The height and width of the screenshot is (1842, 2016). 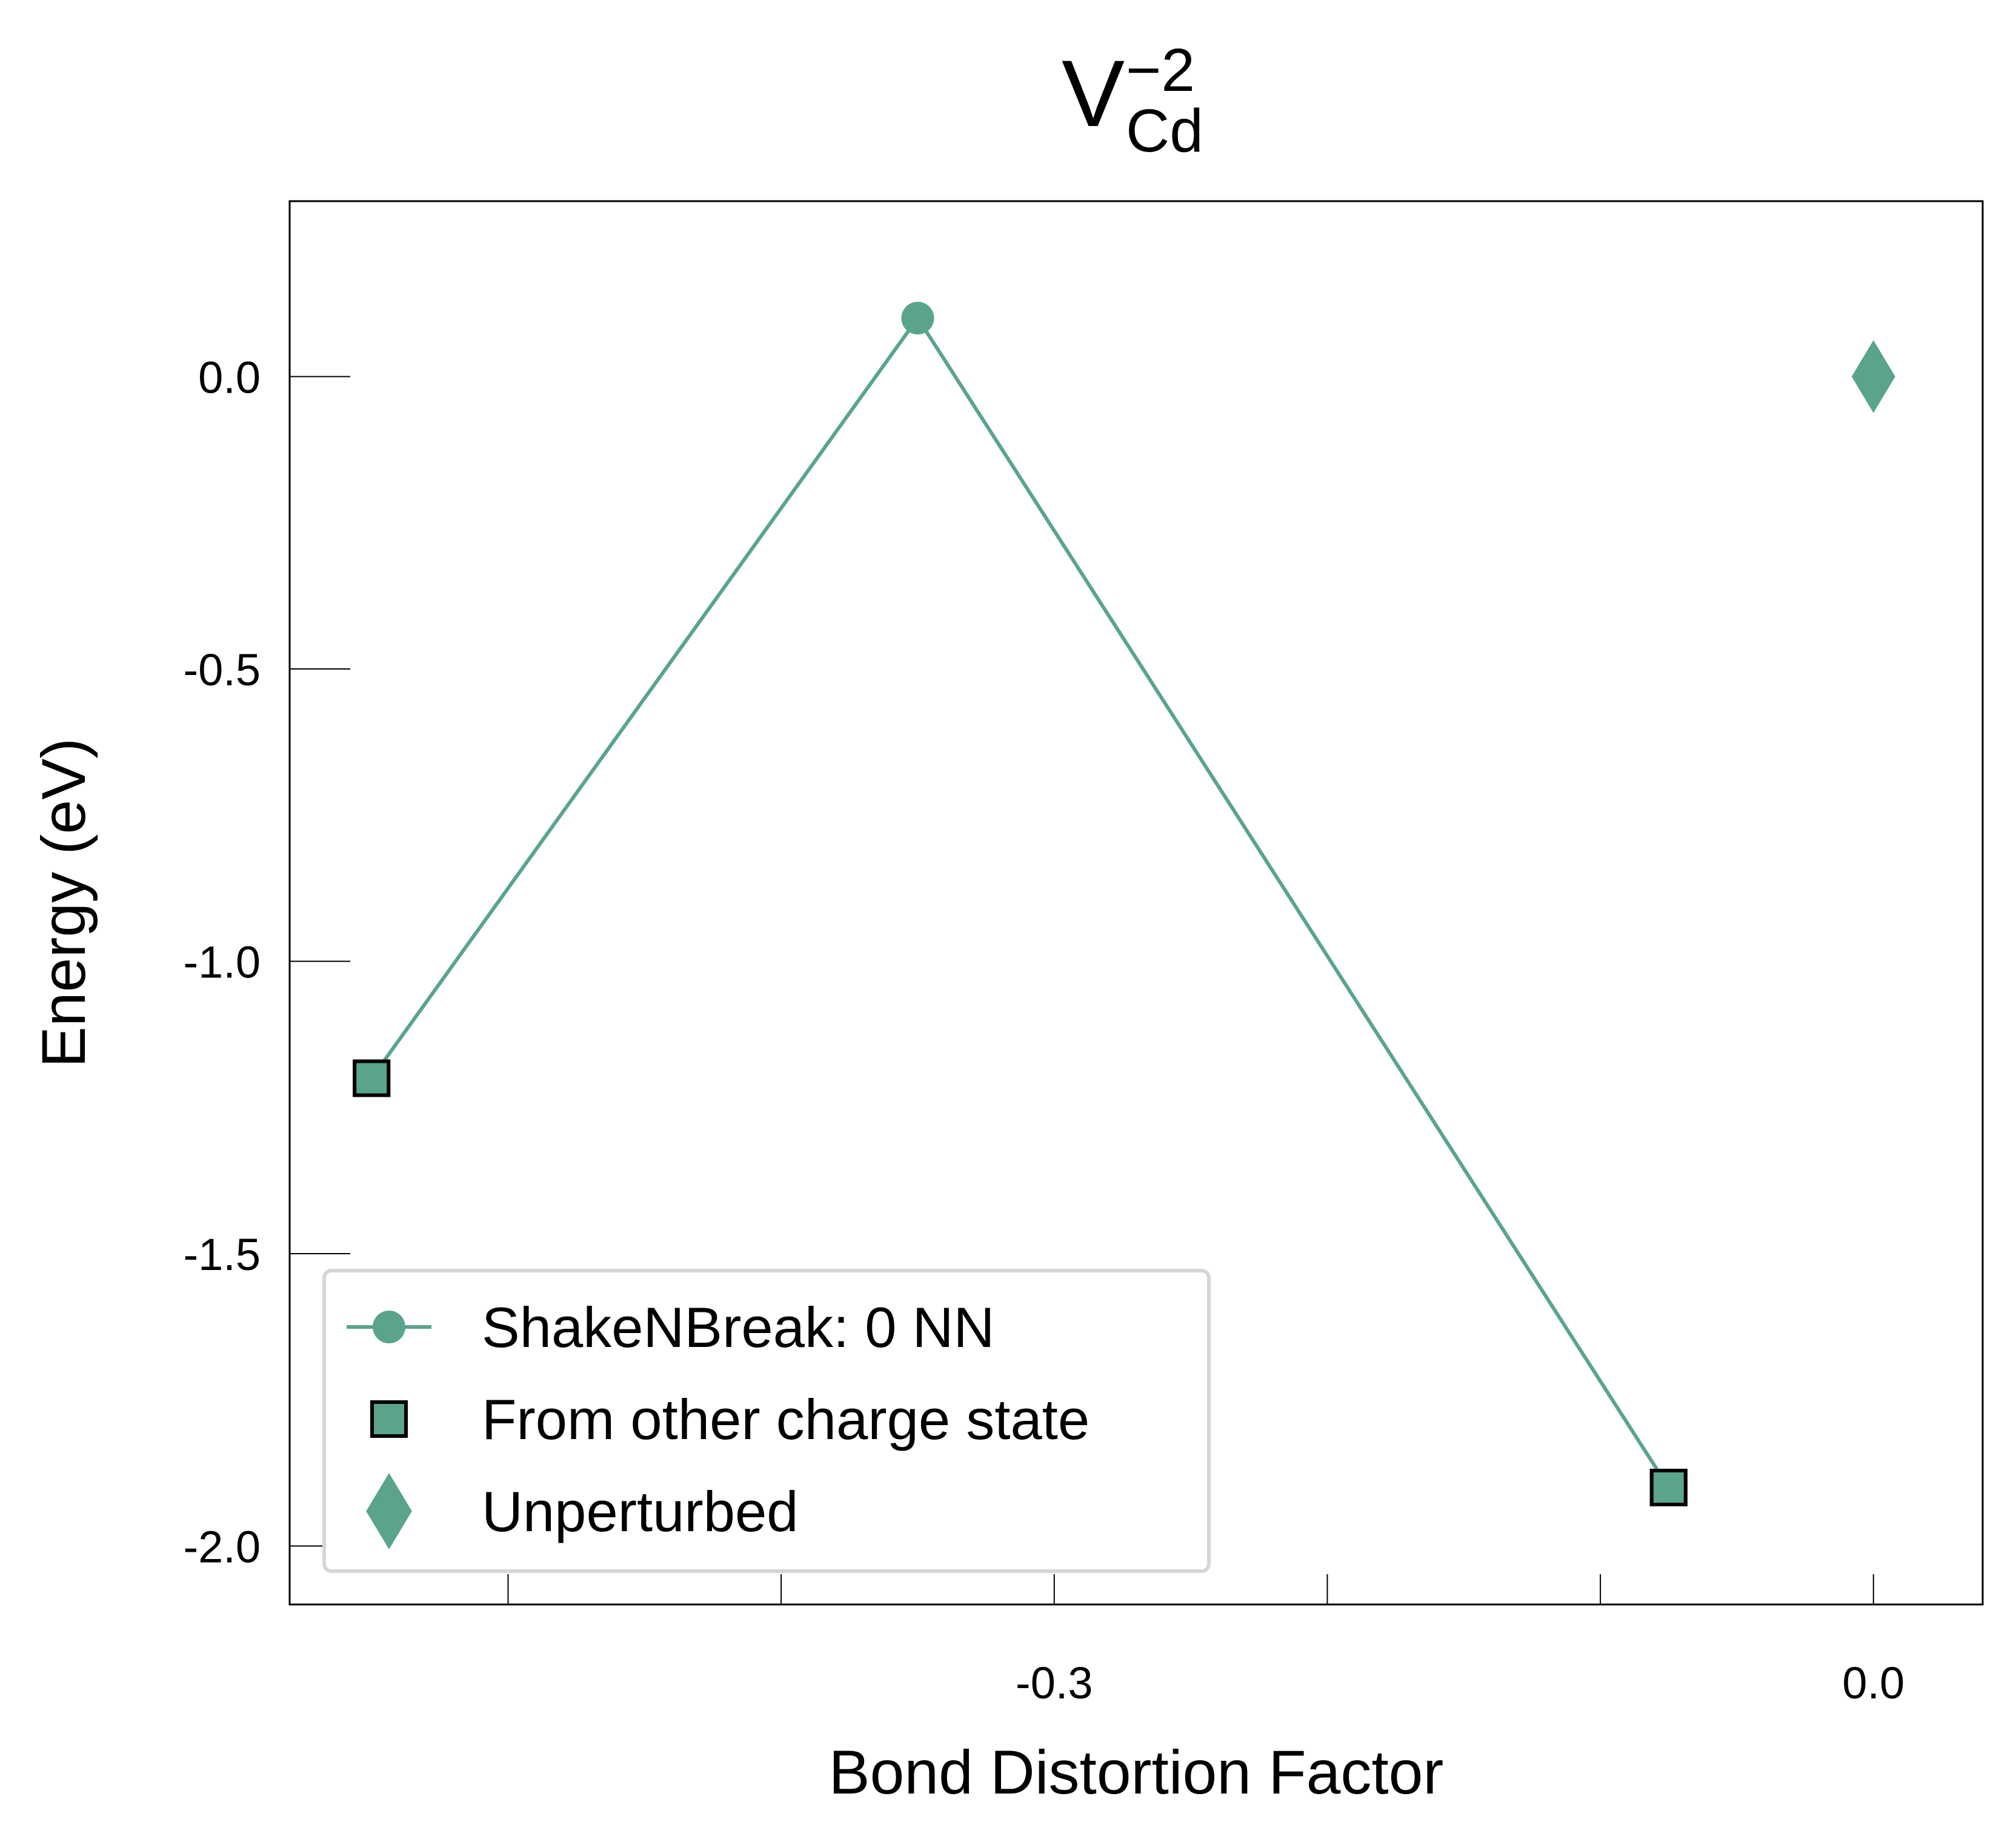 What do you see at coordinates (63, 903) in the screenshot?
I see `y-axis-title: Energy (eV)` at bounding box center [63, 903].